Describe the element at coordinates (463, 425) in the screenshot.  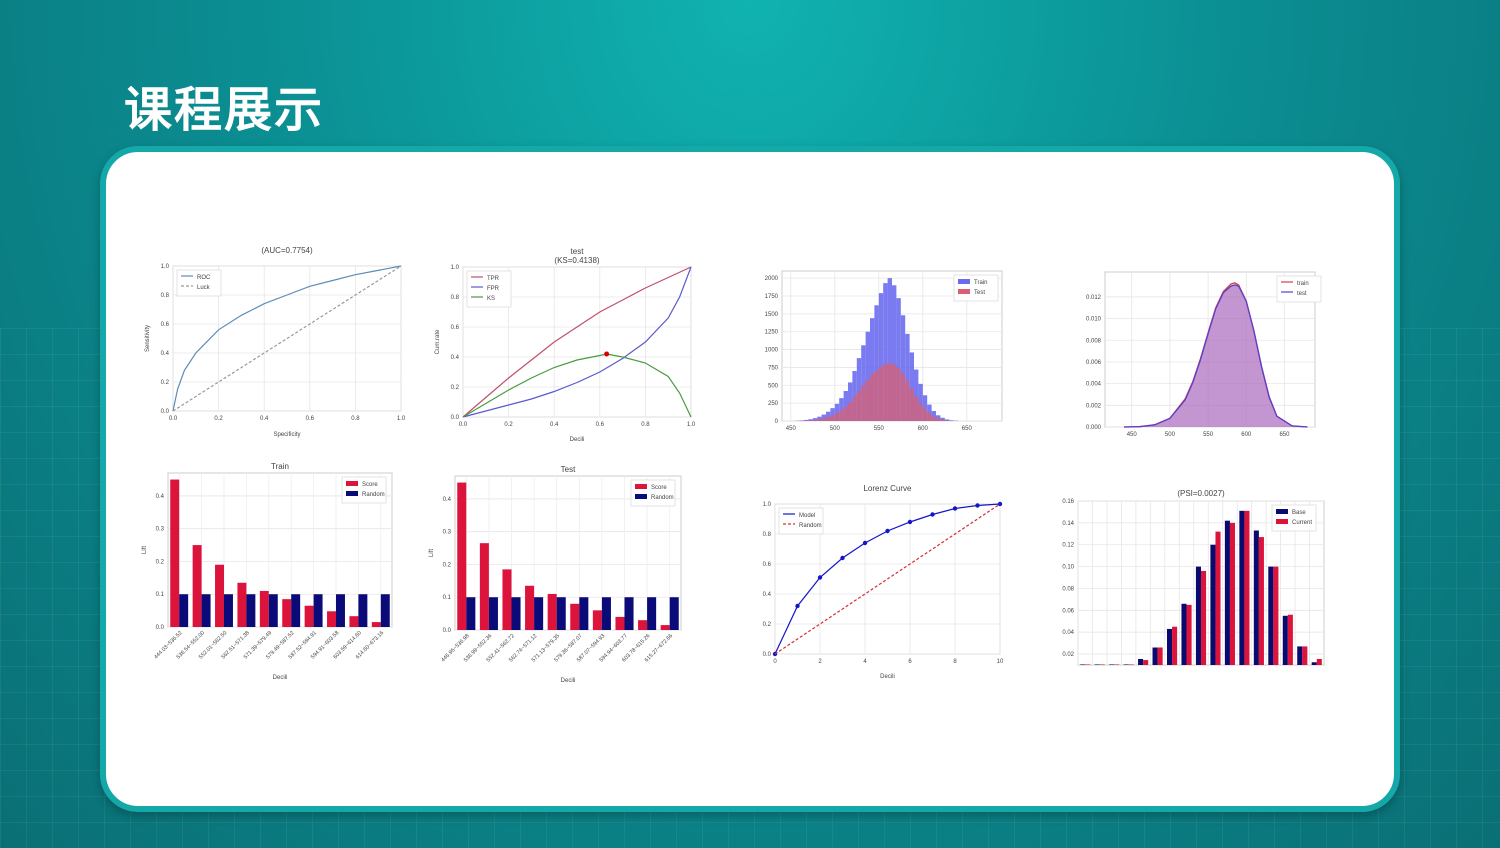
I see `ks-x-tick: 0.0` at that location.